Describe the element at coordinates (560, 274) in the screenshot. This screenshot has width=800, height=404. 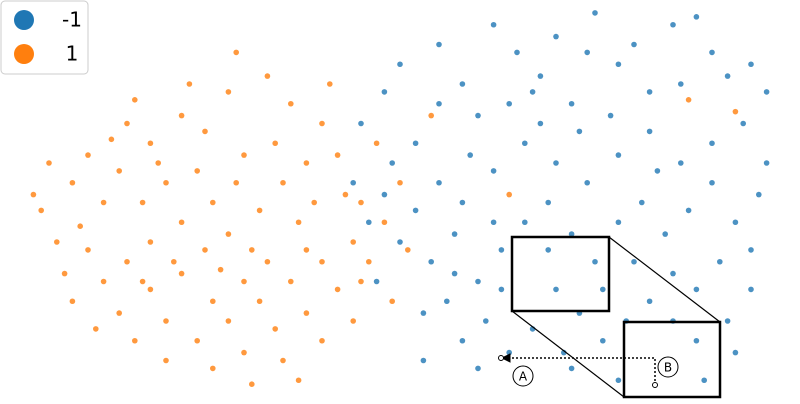
I see `zoom-source-box` at that location.